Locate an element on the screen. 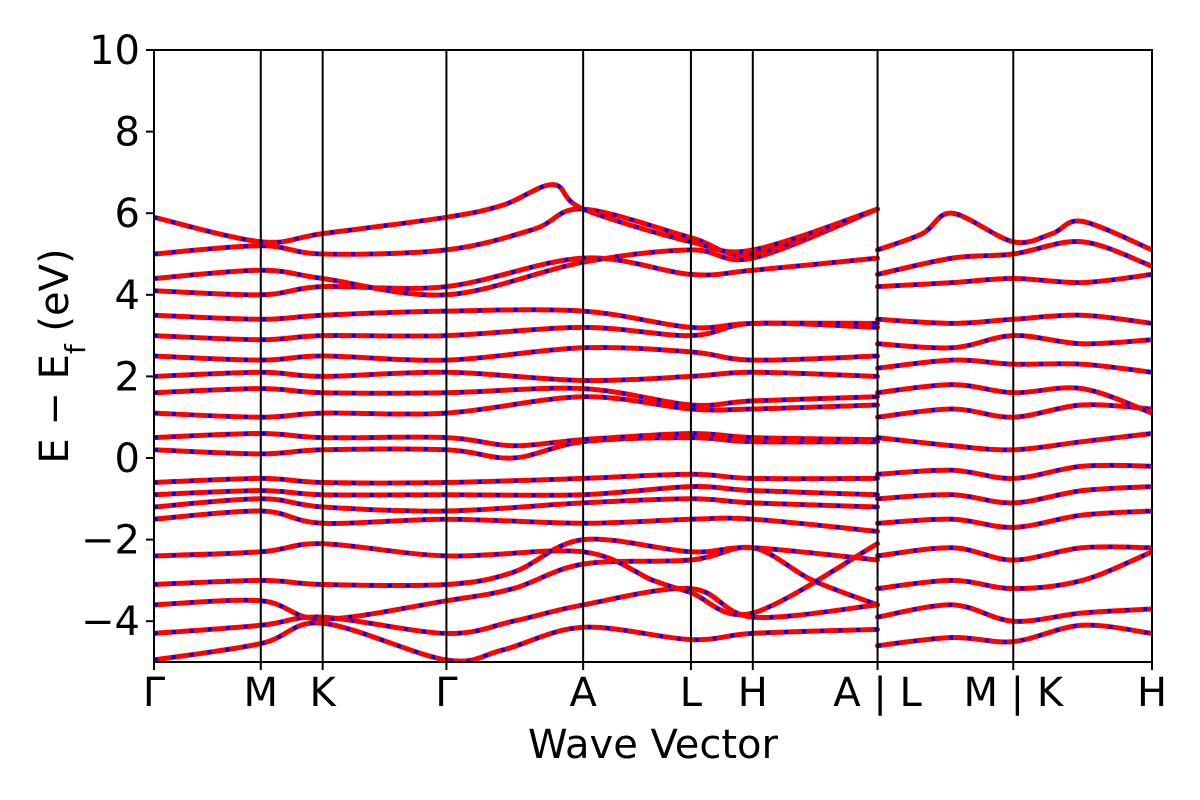  y-tick-label: −4 is located at coordinates (110, 622).